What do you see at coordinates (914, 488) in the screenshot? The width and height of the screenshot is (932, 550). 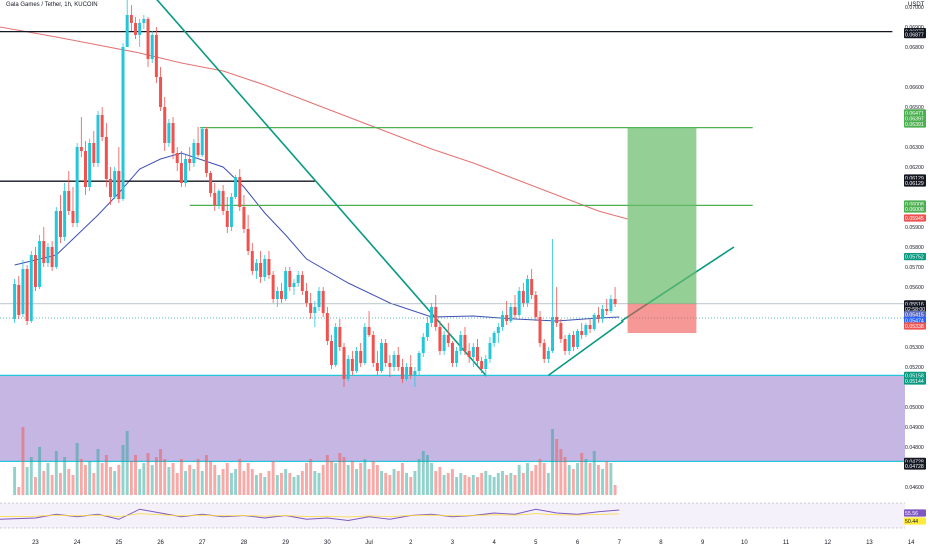 I see `price-tick-label: 0.04600` at bounding box center [914, 488].